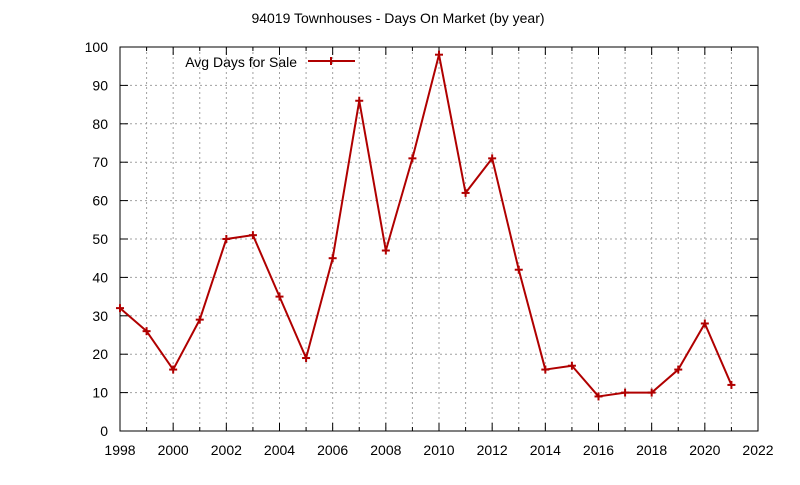  I want to click on legend: Avg Days for Sale, so click(270, 62).